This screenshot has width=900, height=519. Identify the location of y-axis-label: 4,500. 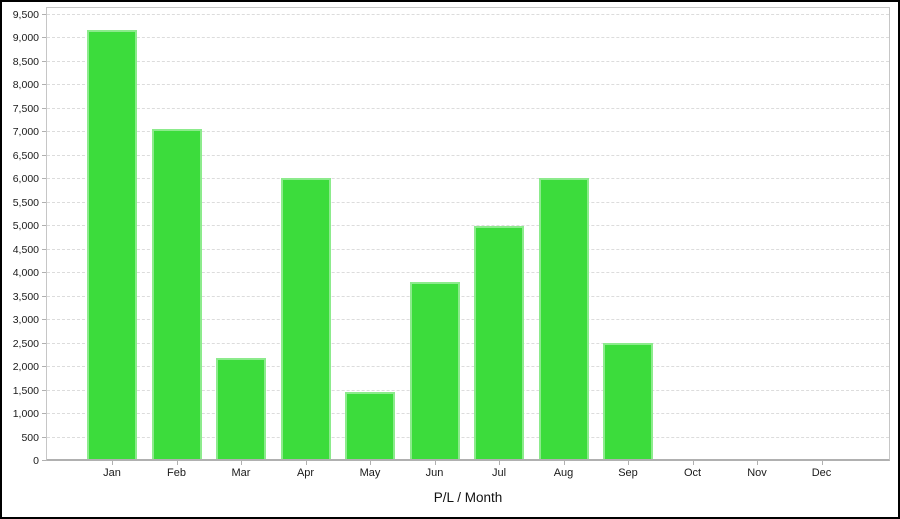
(25, 249).